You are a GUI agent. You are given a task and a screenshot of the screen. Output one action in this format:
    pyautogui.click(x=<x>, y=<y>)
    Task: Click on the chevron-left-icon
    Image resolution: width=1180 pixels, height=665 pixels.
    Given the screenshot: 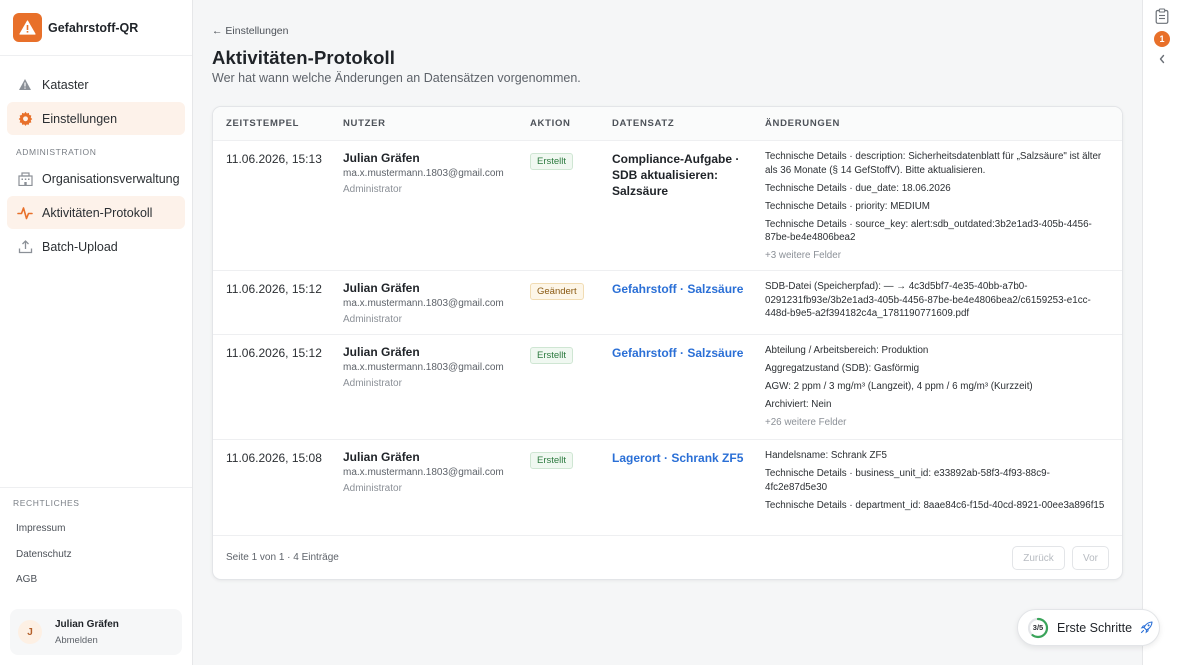 What is the action you would take?
    pyautogui.click(x=1162, y=59)
    